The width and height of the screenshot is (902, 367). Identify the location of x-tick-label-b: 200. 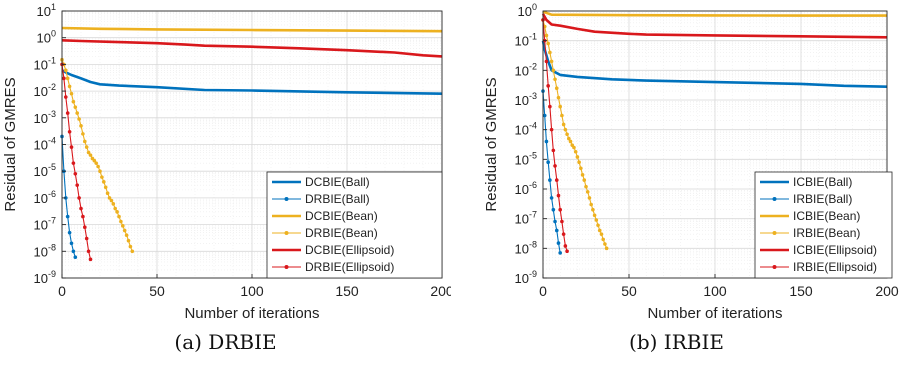
(887, 291).